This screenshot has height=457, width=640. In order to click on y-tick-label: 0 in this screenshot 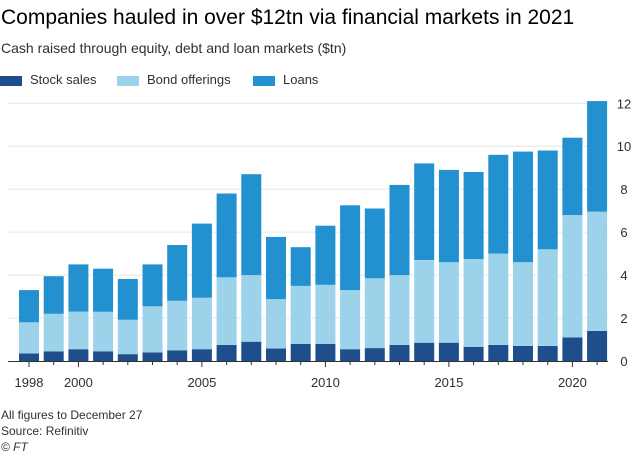, I will do `click(623, 361)`.